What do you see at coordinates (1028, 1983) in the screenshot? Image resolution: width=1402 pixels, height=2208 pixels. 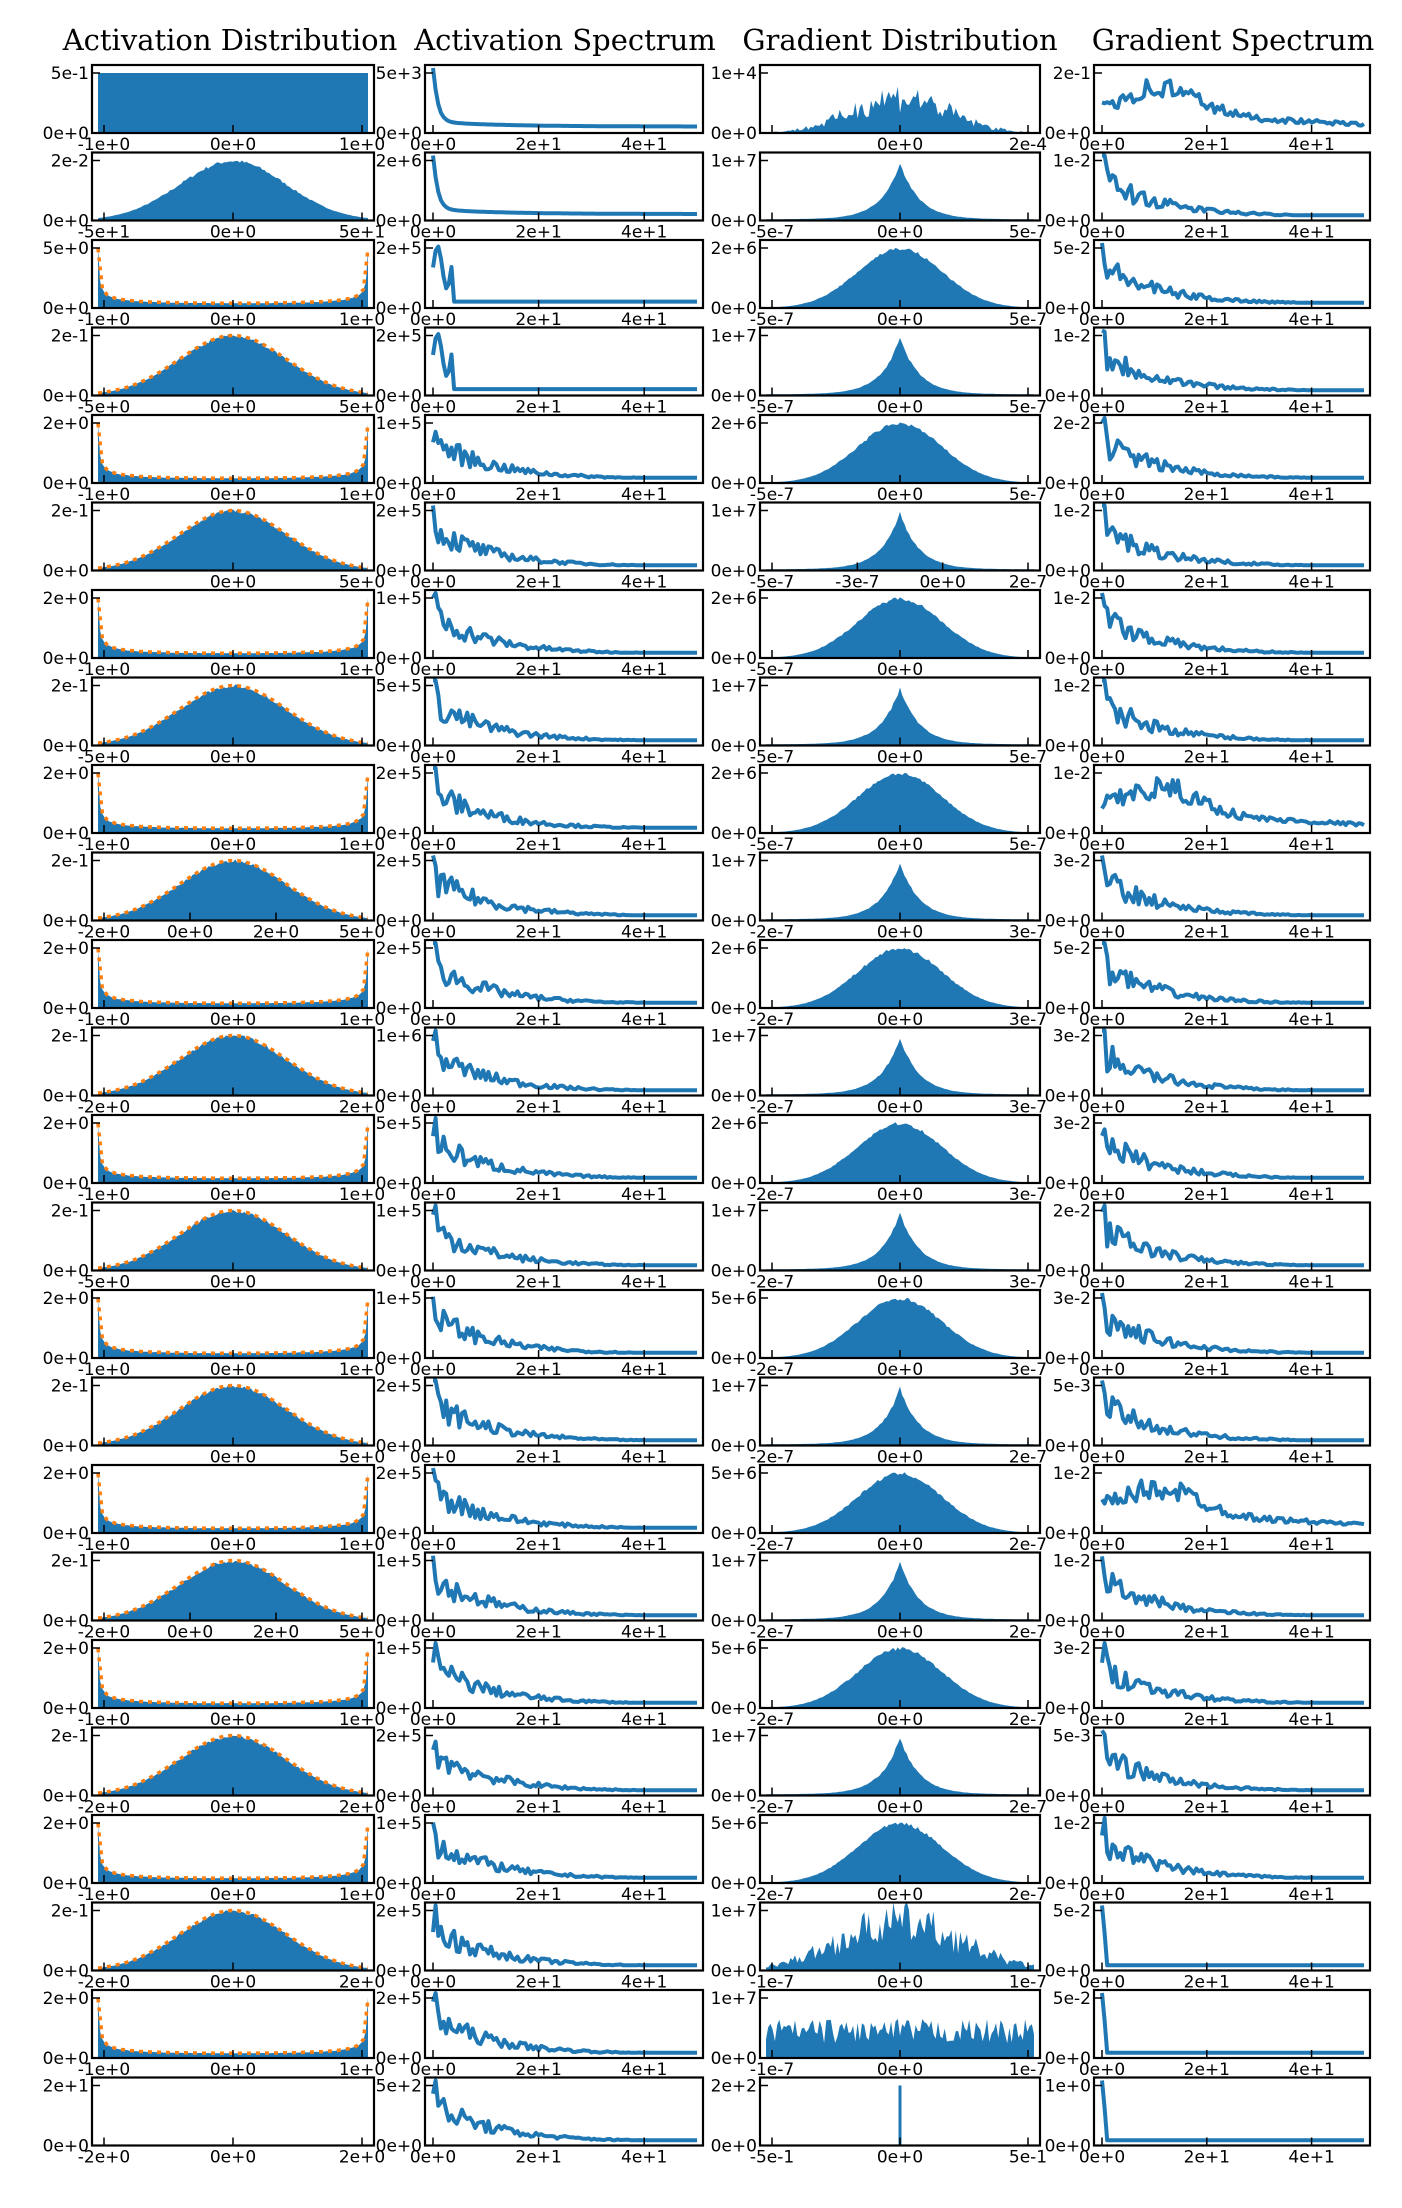 I see `col2-row21-xtick-label: 1e-7` at bounding box center [1028, 1983].